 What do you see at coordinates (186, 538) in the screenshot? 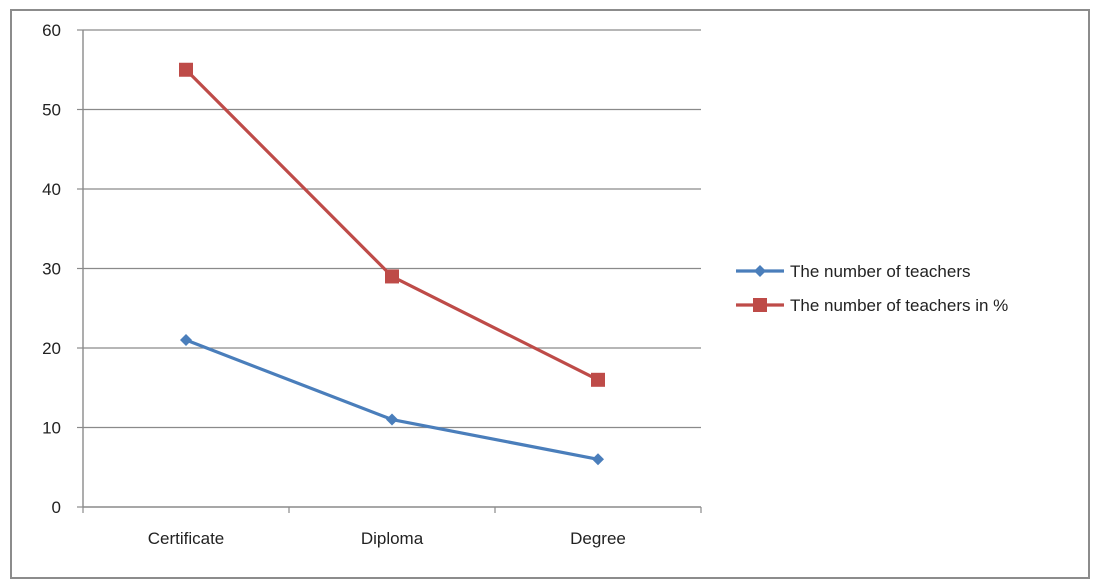
I see `x-tick-label: Certificate` at bounding box center [186, 538].